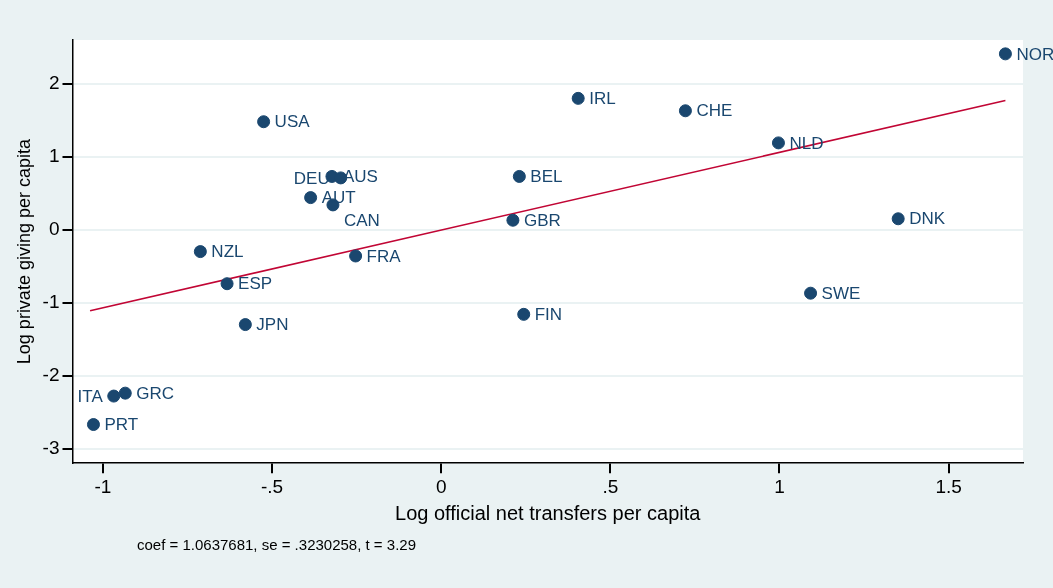  Describe the element at coordinates (90, 396) in the screenshot. I see `annotation: ITA` at that location.